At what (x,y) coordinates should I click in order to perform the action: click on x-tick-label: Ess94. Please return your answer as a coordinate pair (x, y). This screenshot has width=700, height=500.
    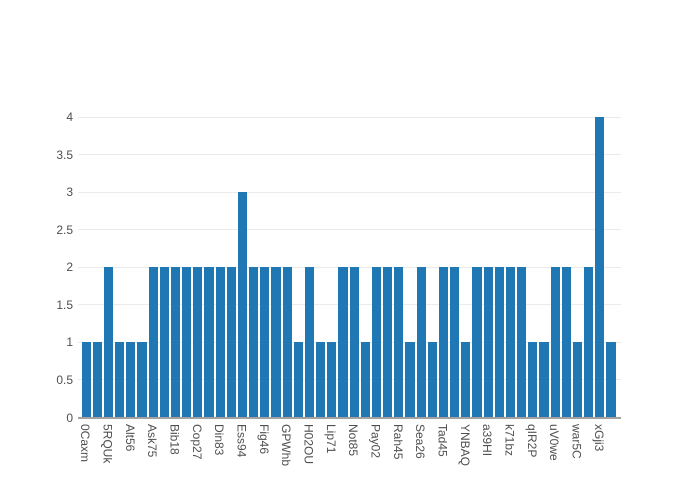
    Looking at the image, I should click on (241, 440).